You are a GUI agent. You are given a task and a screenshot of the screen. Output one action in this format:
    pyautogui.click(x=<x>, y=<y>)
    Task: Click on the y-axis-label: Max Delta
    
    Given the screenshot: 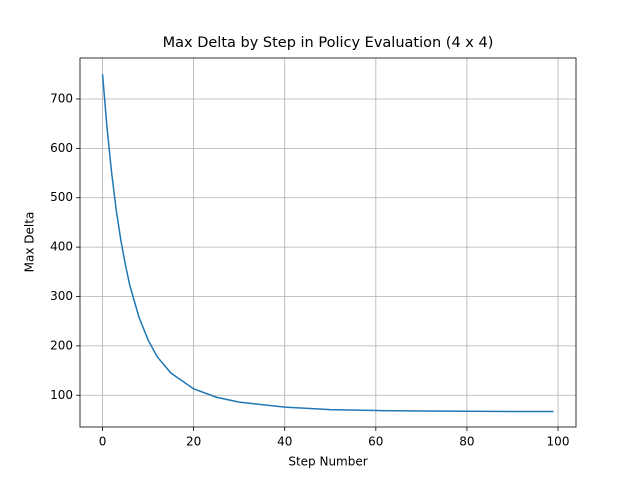 What is the action you would take?
    pyautogui.click(x=30, y=242)
    